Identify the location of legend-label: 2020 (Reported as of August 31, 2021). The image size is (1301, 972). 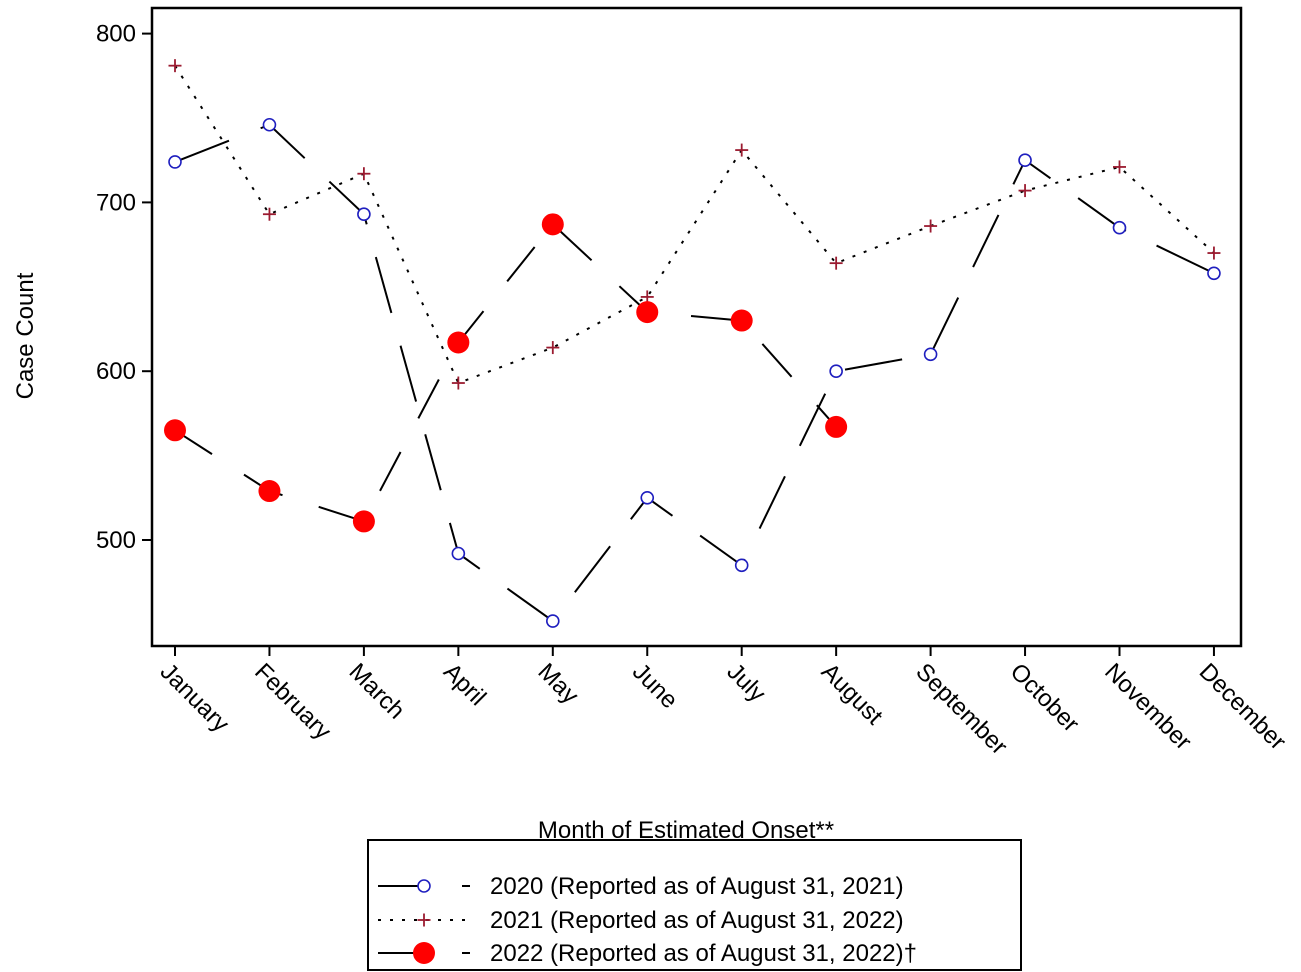
(697, 886).